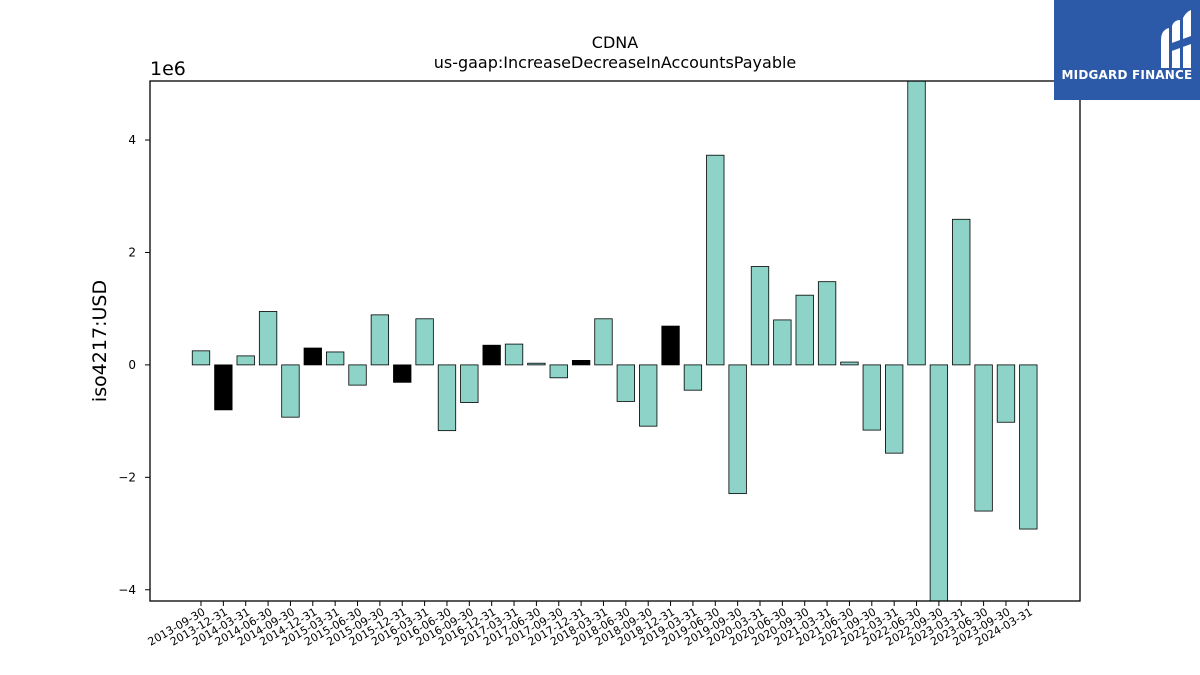  I want to click on chart-title: CDNA, so click(615, 42).